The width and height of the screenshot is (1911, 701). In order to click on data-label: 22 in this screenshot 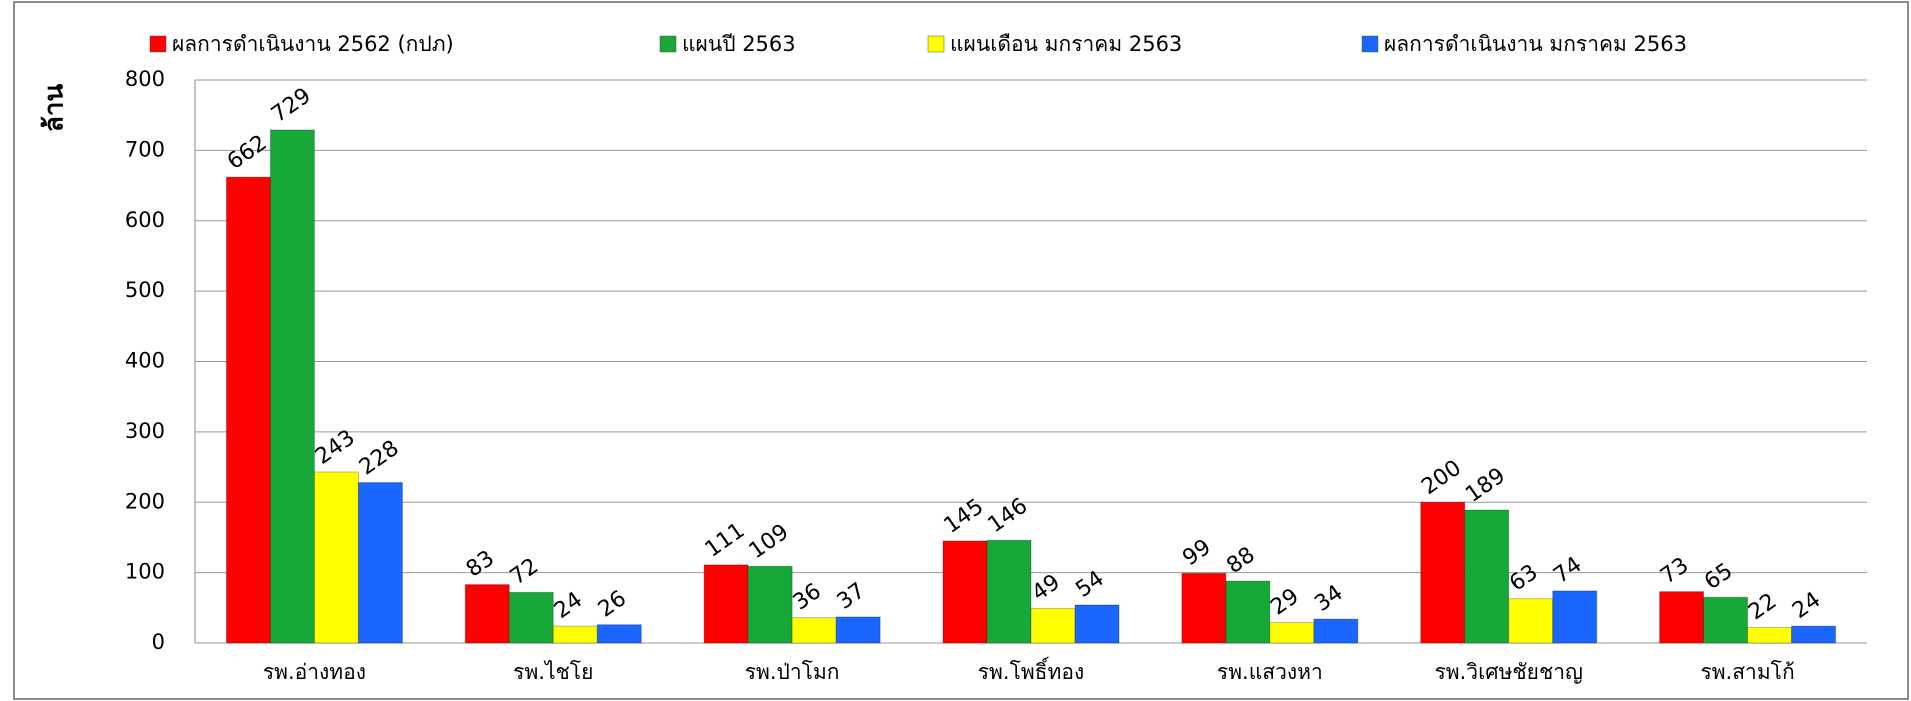, I will do `click(1762, 607)`.